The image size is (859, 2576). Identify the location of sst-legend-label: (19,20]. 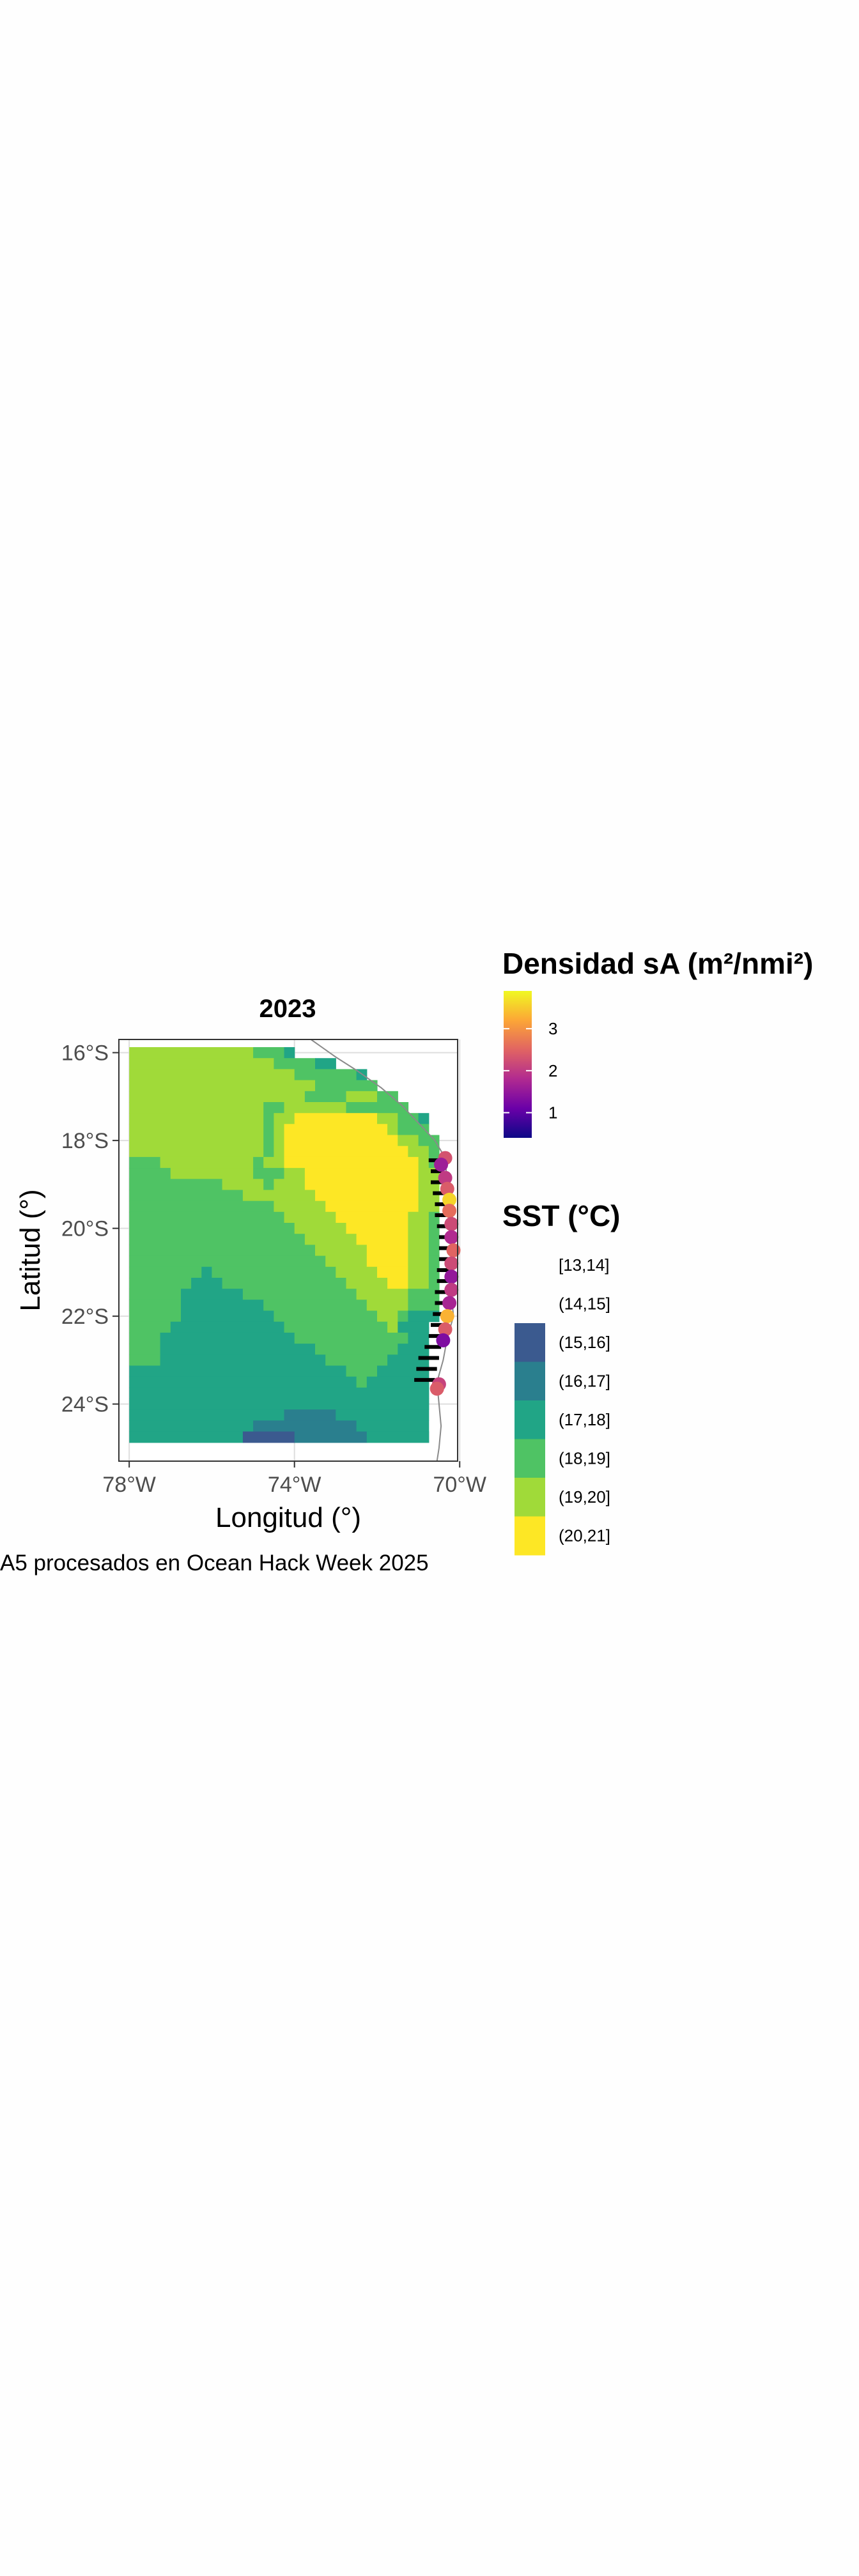
(585, 1496).